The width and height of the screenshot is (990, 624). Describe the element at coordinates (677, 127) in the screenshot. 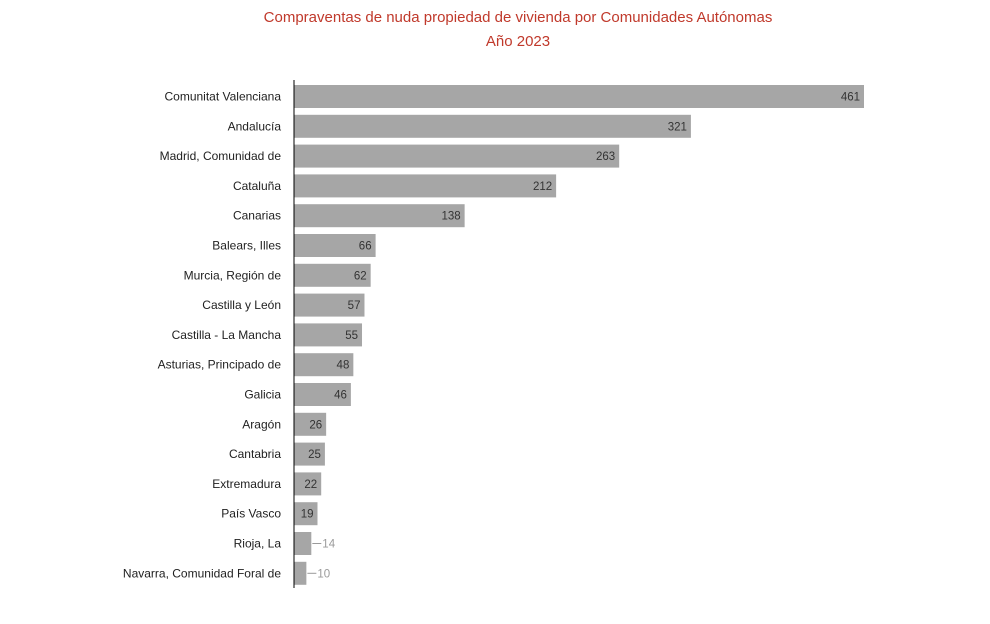

I see `value-label: 321` at that location.